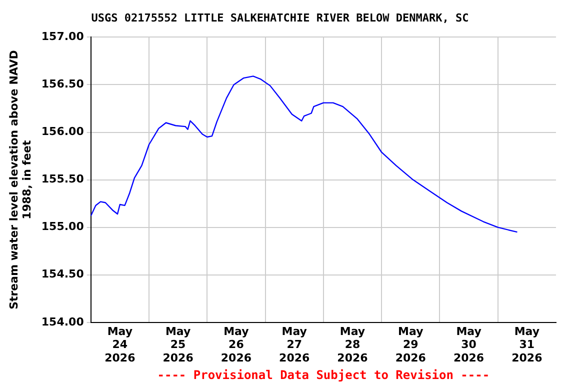 The image size is (576, 384). I want to click on text: ---- Provisional Data Subject to Revision ----, so click(323, 375).